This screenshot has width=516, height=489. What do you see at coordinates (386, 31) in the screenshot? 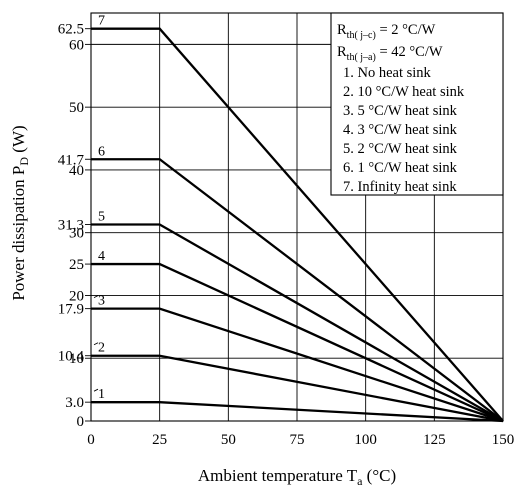
I see `legend-thermal-resistance: Rth( j–c) = 2 °C/W` at bounding box center [386, 31].